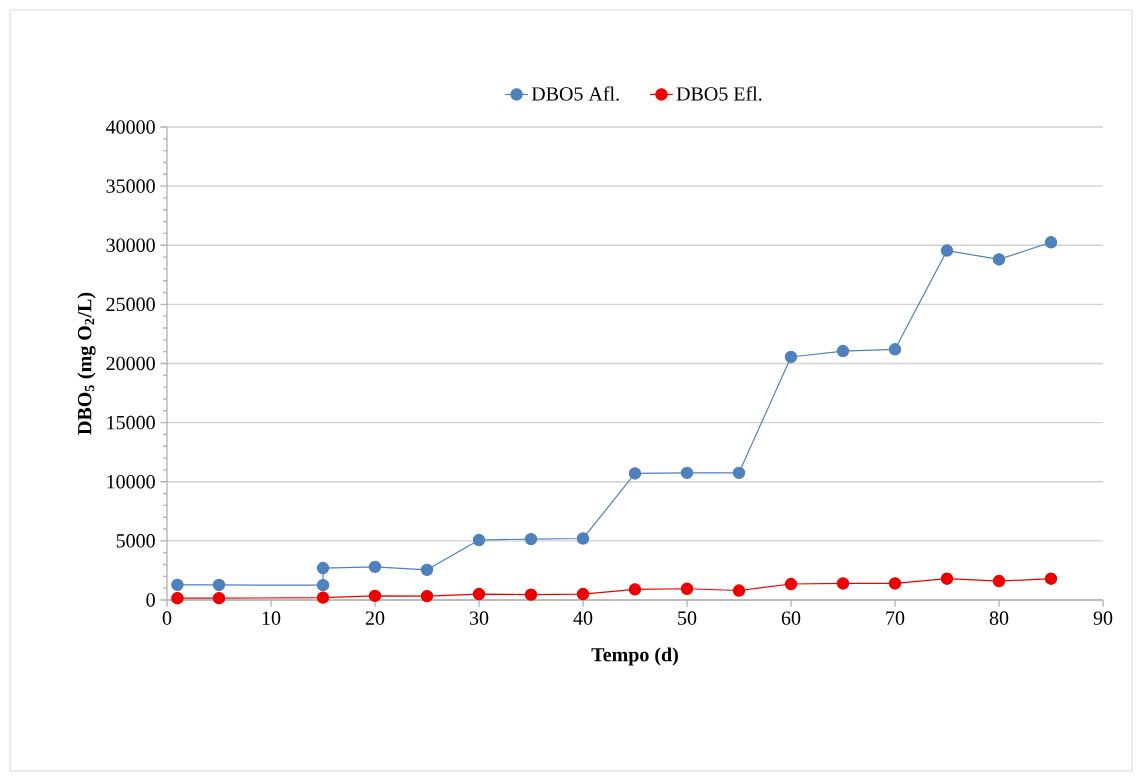 This screenshot has width=1139, height=781. I want to click on x-tick-label: 60, so click(791, 618).